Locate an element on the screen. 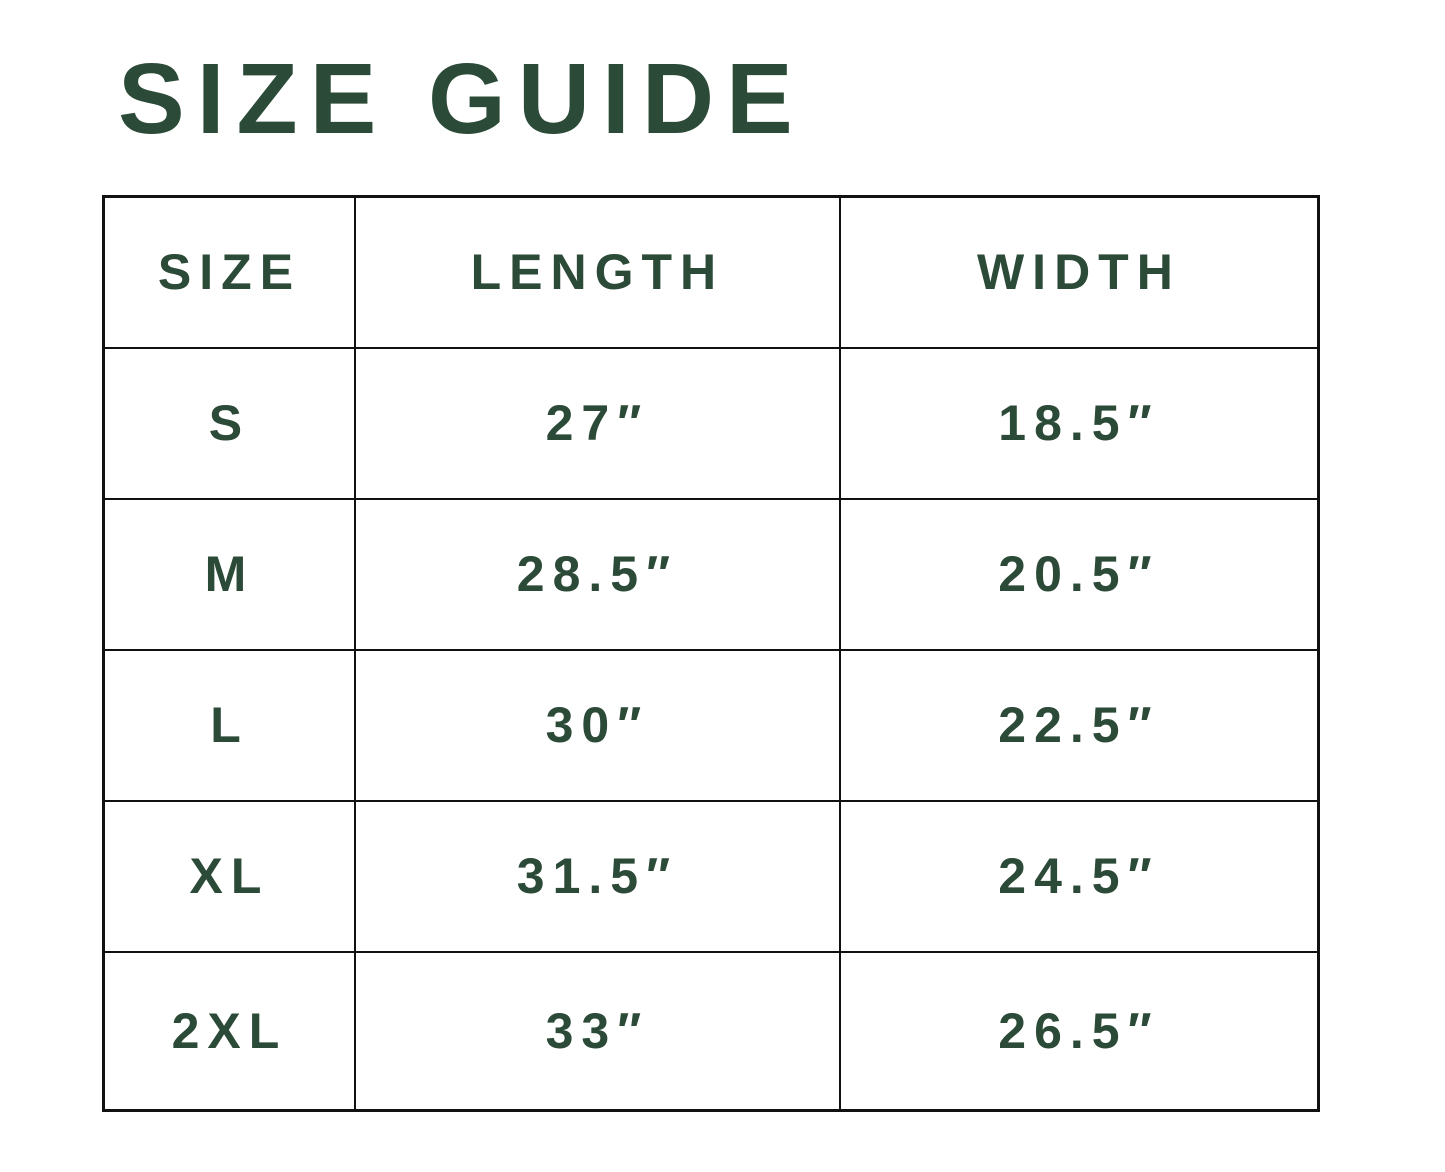 The width and height of the screenshot is (1445, 1172). table-row: 2XL 33″ 26.5″ is located at coordinates (711, 1031).